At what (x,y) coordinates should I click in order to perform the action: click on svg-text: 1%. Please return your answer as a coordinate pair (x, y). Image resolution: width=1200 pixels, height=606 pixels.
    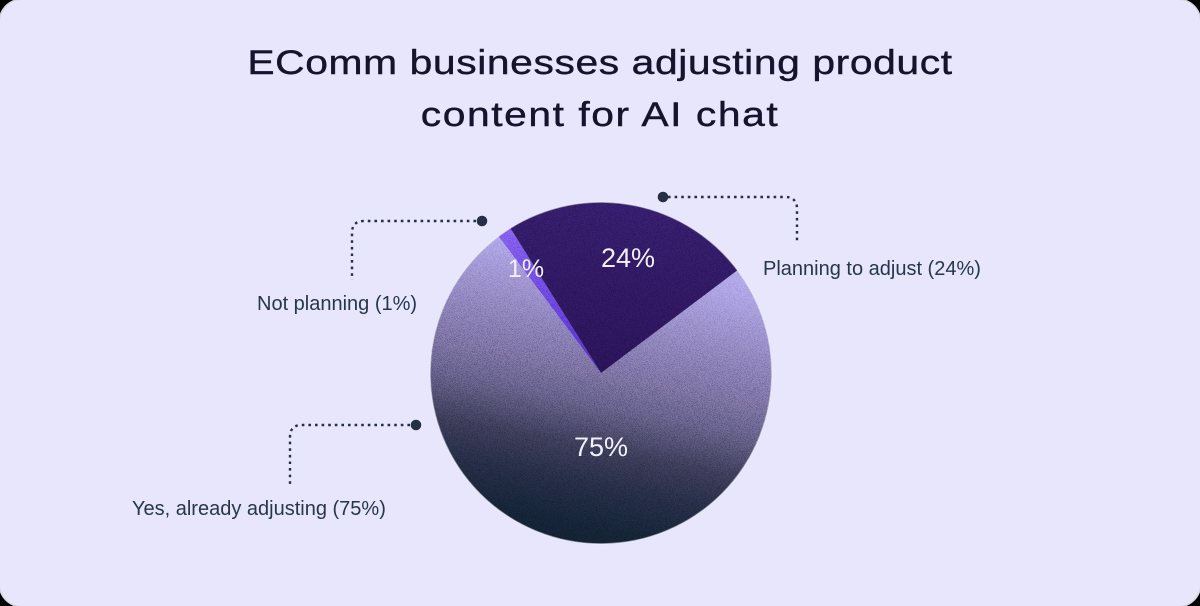
    Looking at the image, I should click on (526, 269).